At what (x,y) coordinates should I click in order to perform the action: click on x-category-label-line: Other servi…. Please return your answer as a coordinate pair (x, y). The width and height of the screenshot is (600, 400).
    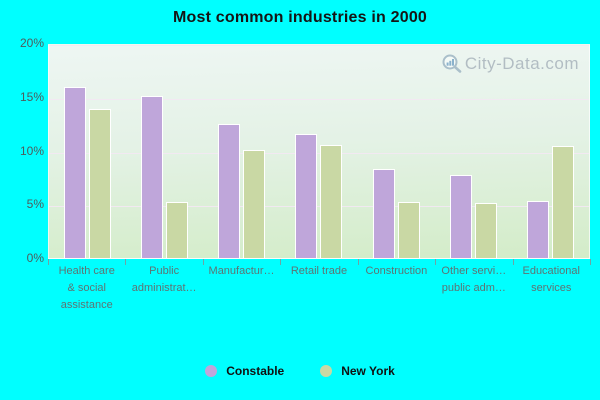
    Looking at the image, I should click on (474, 271).